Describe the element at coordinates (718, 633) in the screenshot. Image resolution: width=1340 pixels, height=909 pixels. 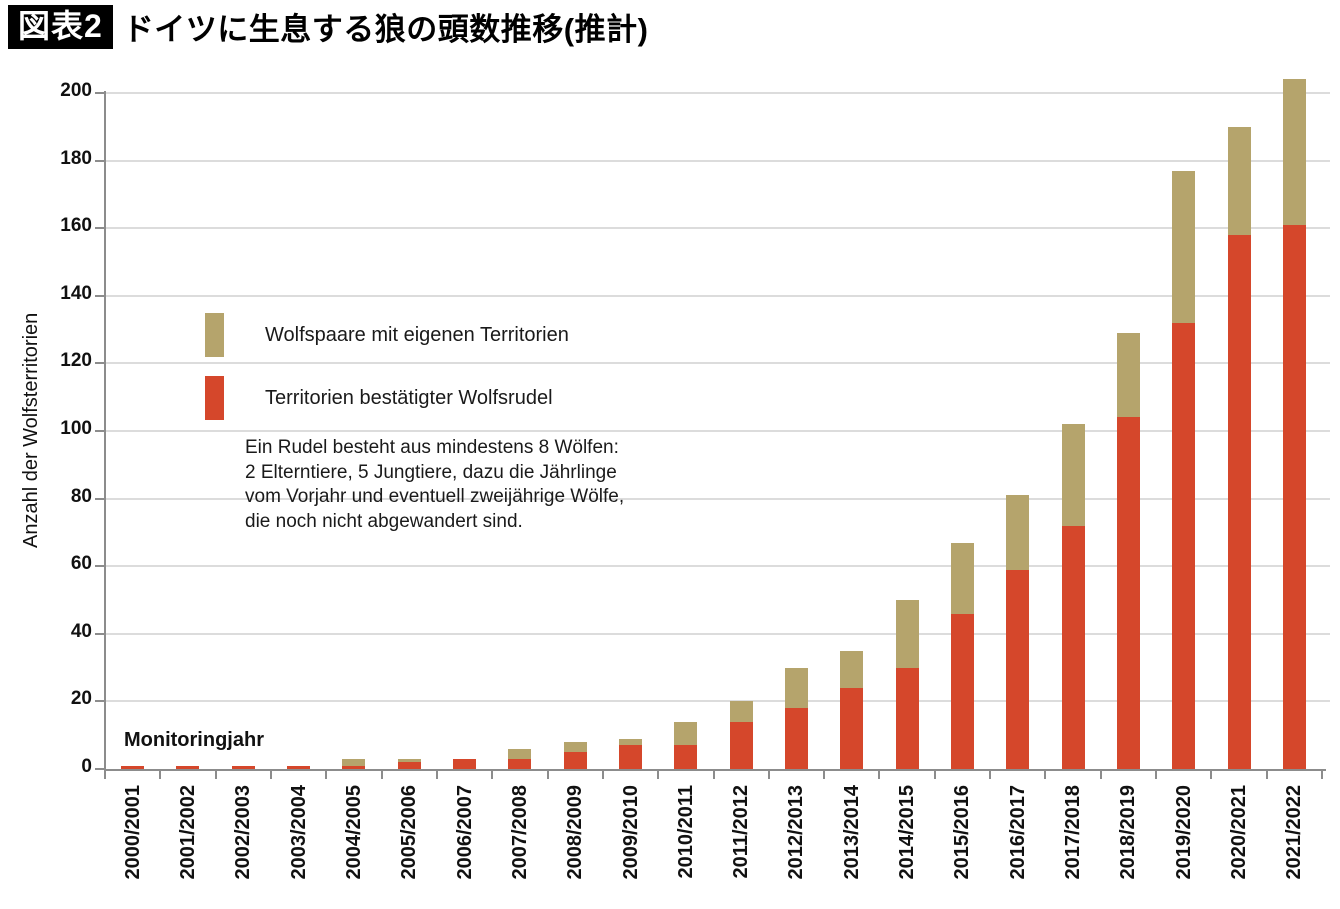
I see `gridline-y40` at that location.